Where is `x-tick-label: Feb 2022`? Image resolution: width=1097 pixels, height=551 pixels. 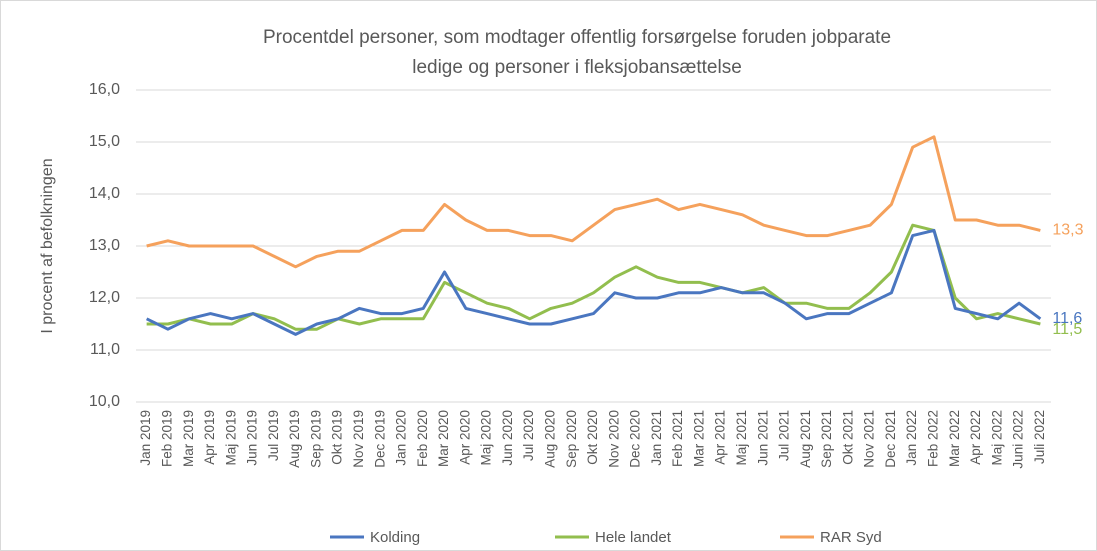
x-tick-label: Feb 2022 is located at coordinates (933, 438).